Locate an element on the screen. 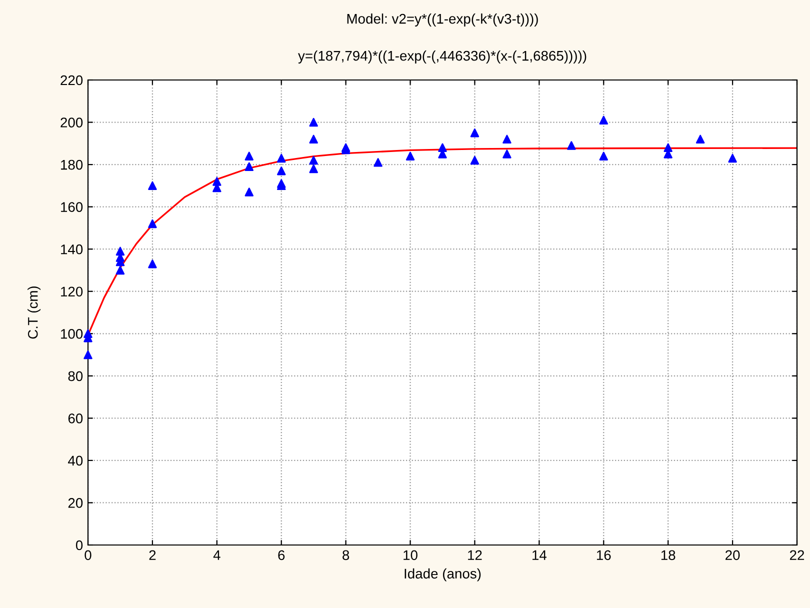 This screenshot has height=608, width=810. y-tick-label: 120 is located at coordinates (72, 291).